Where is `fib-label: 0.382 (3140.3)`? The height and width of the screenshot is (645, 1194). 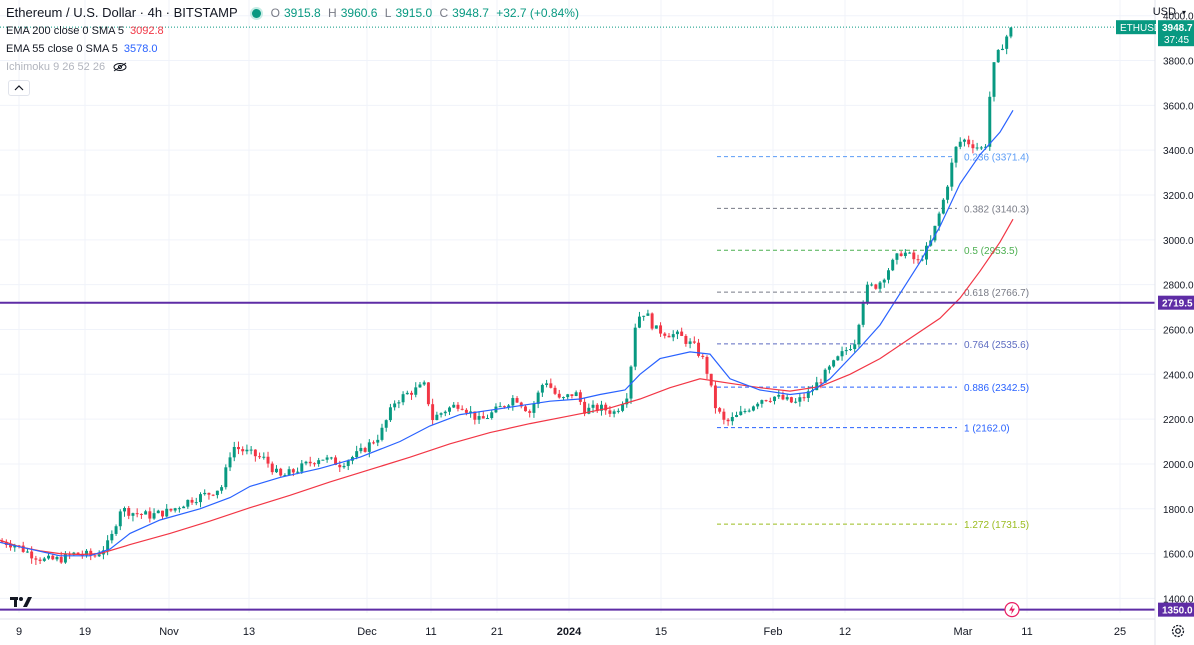 fib-label: 0.382 (3140.3) is located at coordinates (996, 209).